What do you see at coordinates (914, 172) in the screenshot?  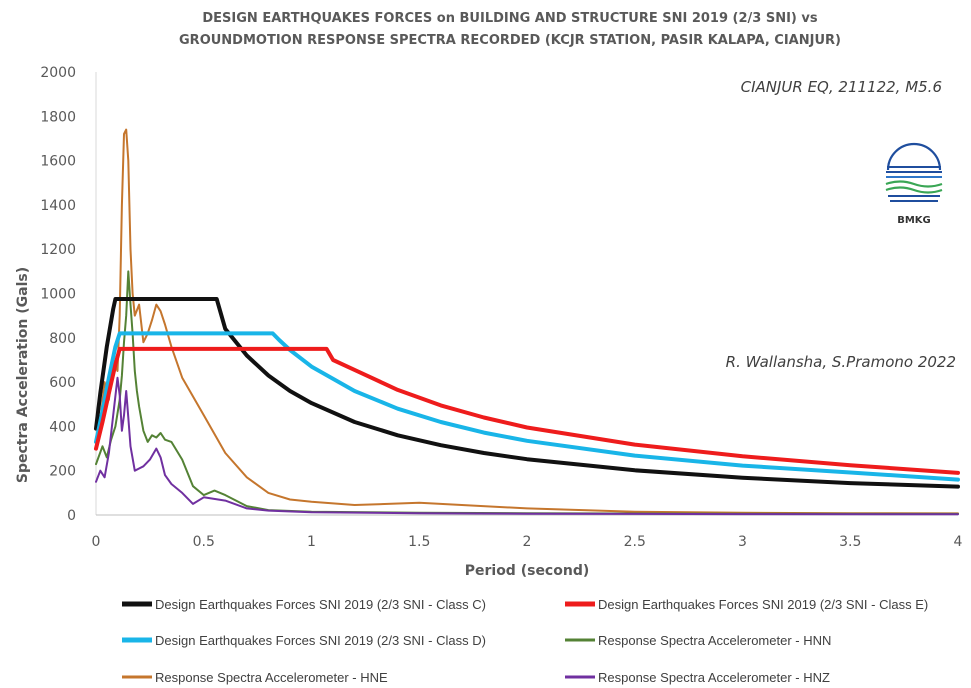 I see `bmkg-logo-emblem-icon` at bounding box center [914, 172].